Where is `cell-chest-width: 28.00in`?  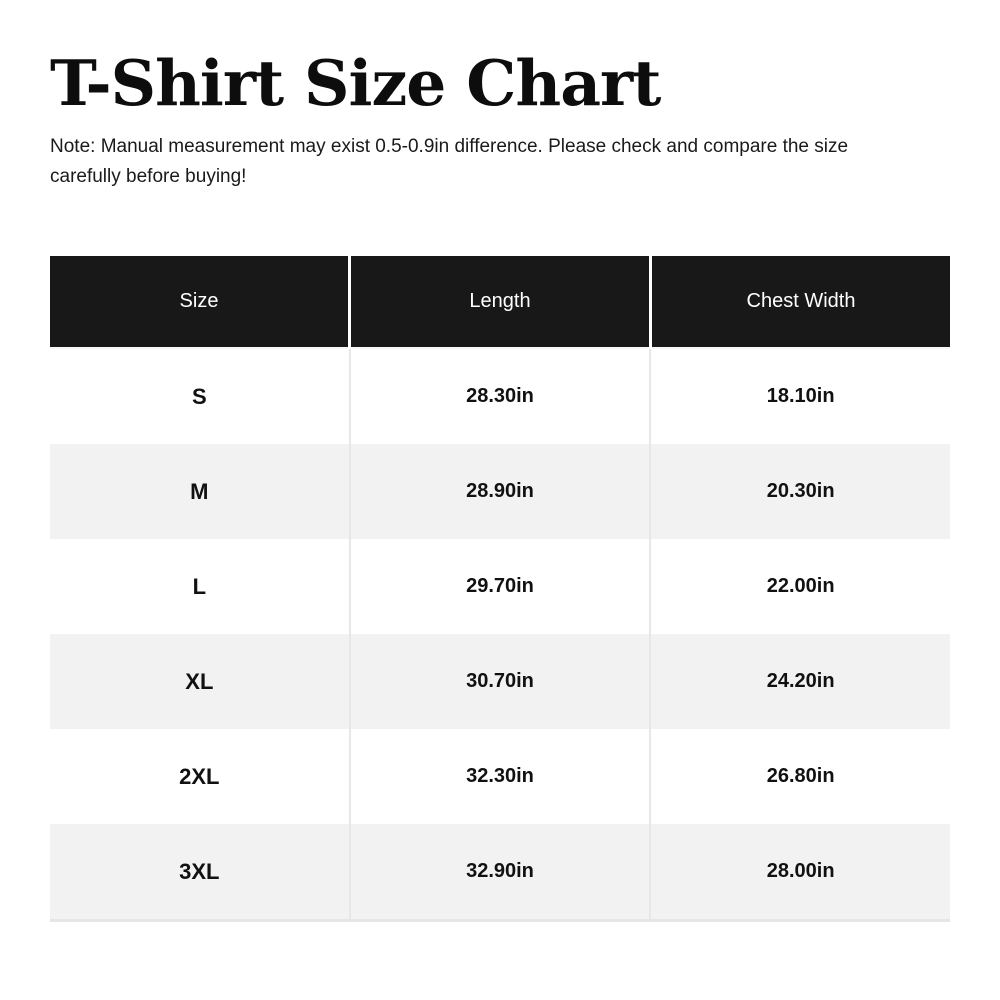 cell-chest-width: 28.00in is located at coordinates (800, 872).